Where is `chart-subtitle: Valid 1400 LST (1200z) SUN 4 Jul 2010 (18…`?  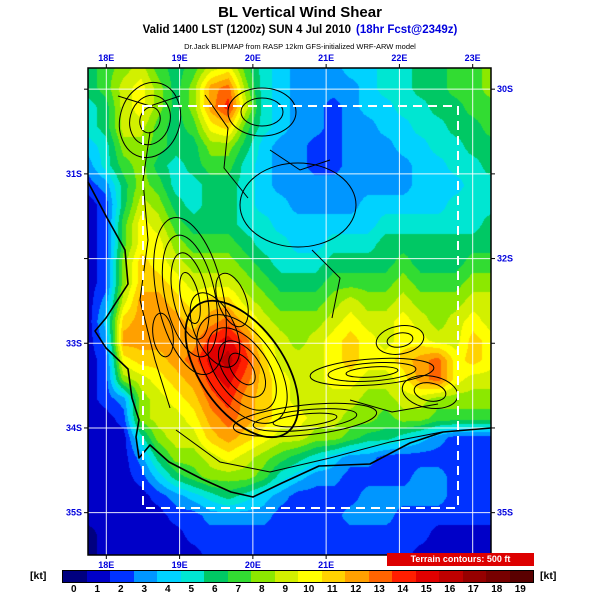 chart-subtitle: Valid 1400 LST (1200z) SUN 4 Jul 2010 (18… is located at coordinates (300, 30).